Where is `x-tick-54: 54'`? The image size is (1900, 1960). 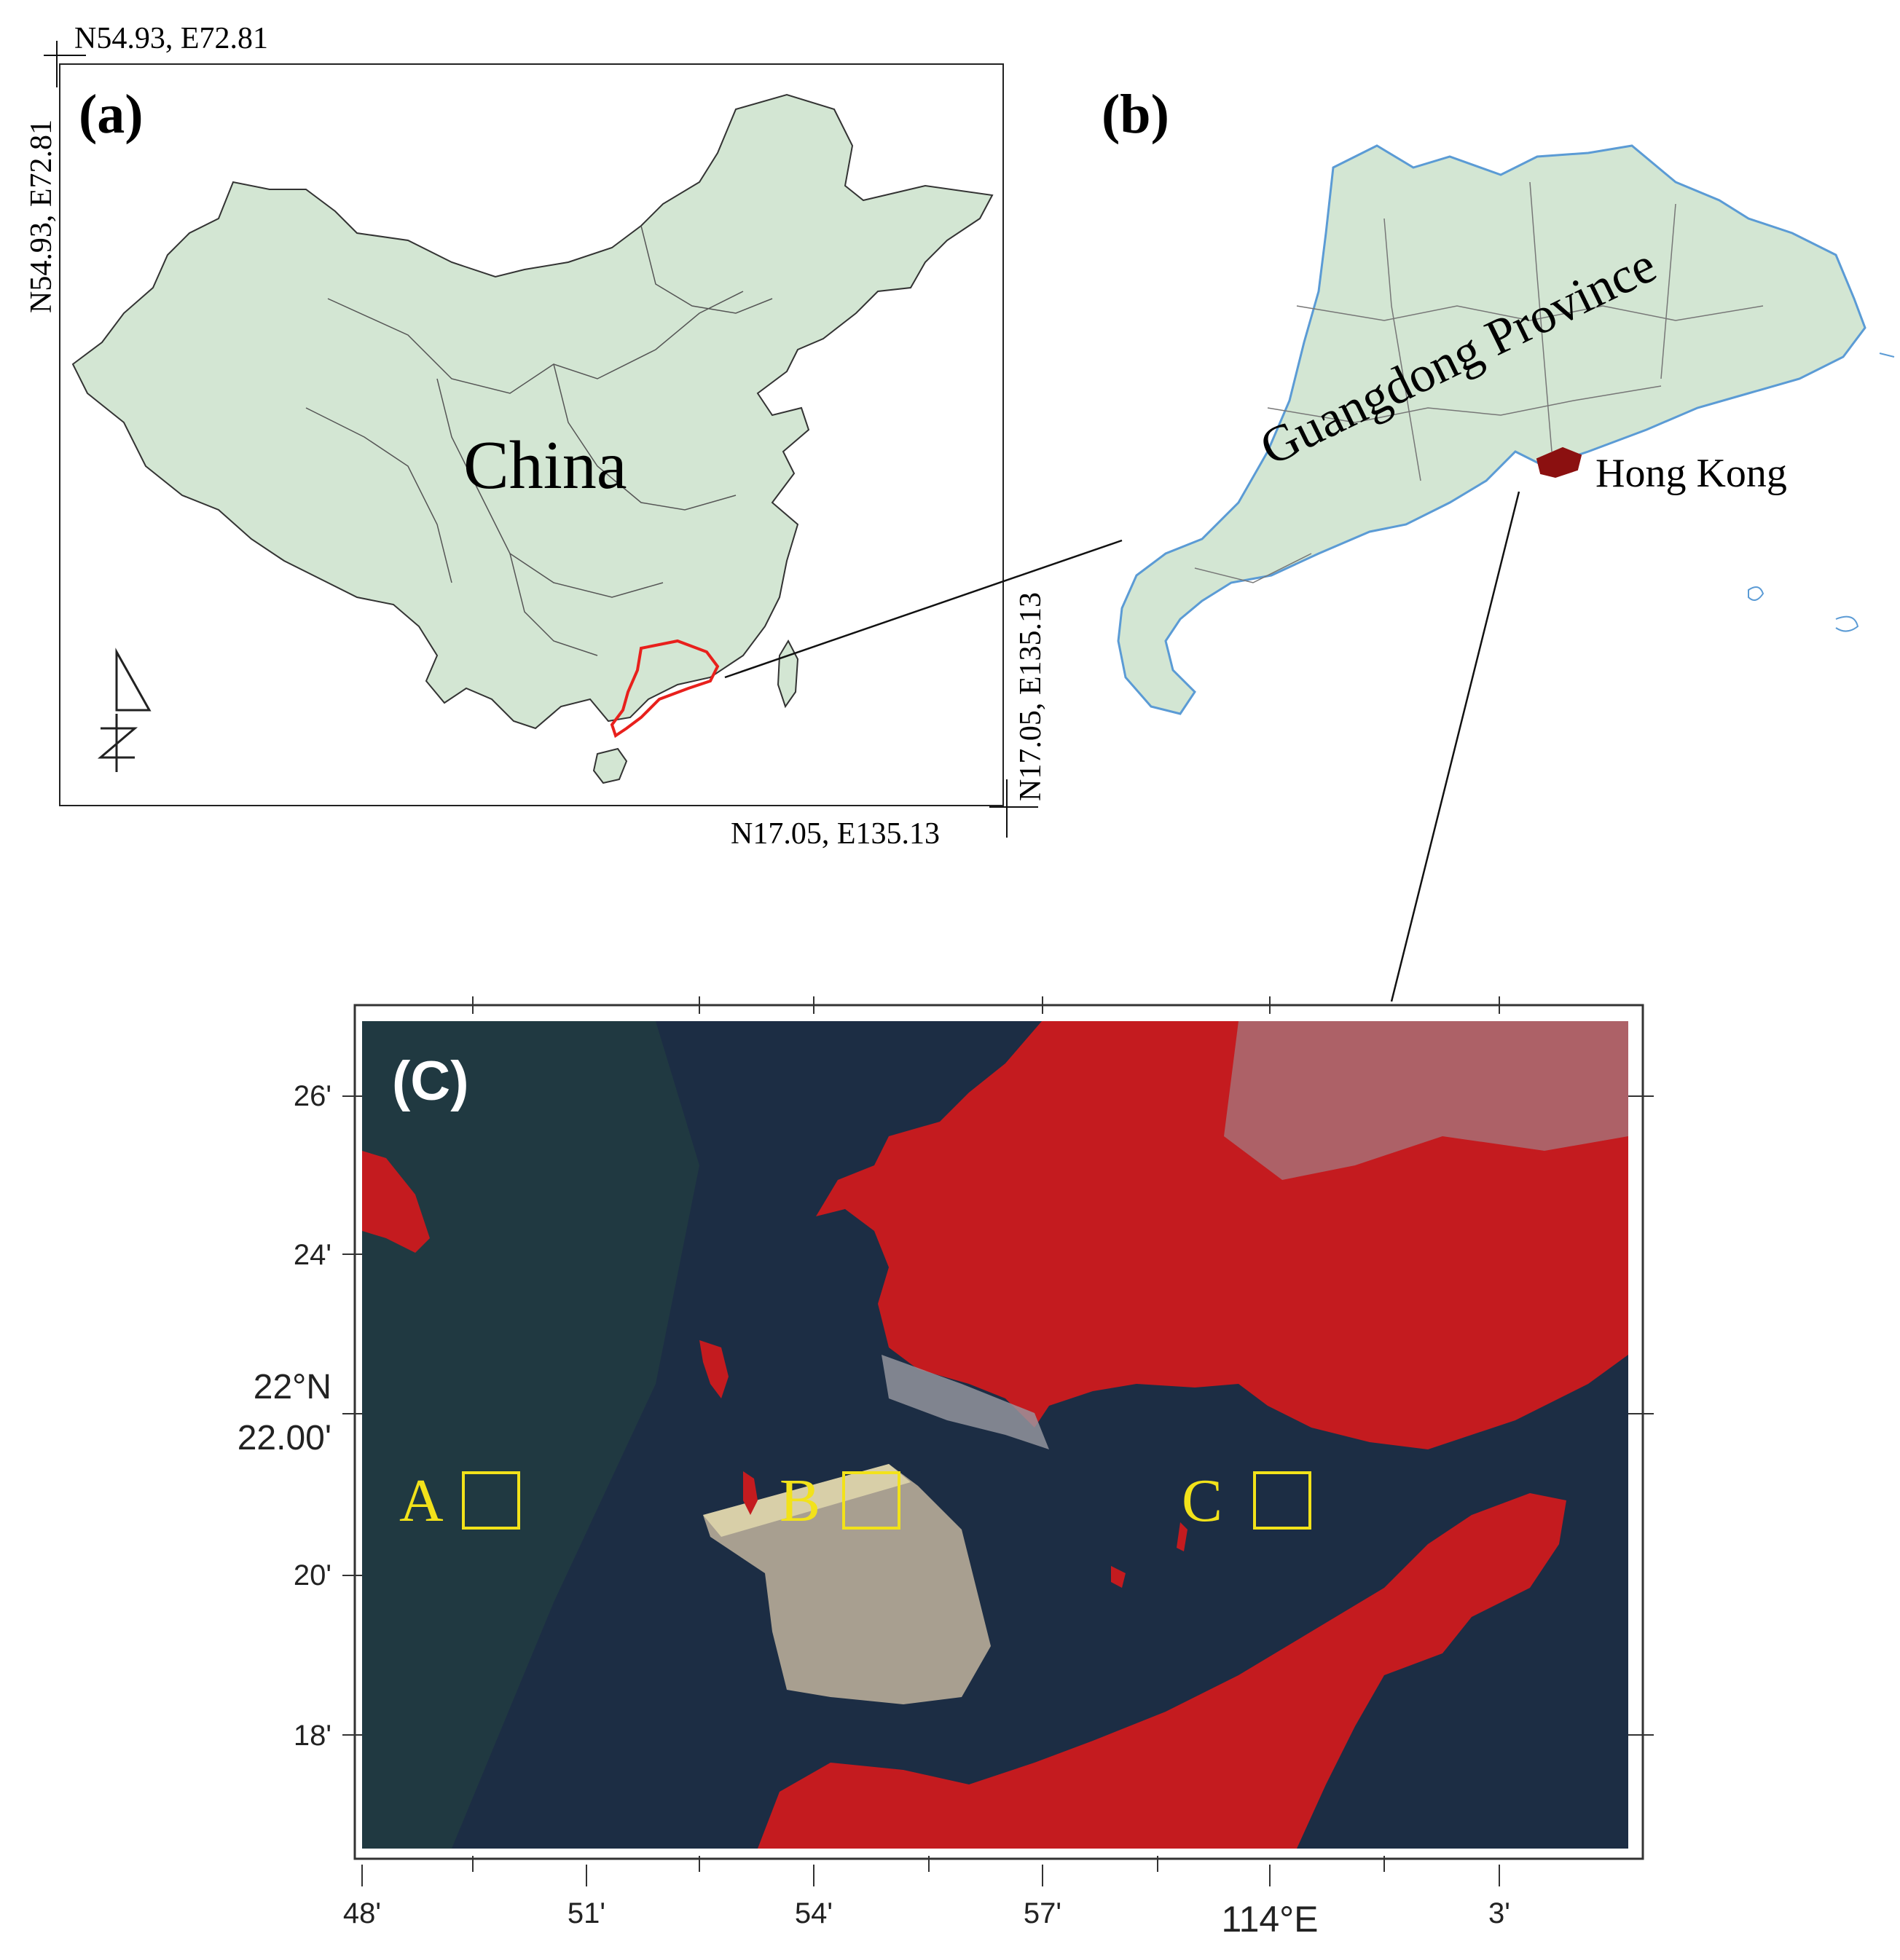 x-tick-54: 54' is located at coordinates (814, 1913).